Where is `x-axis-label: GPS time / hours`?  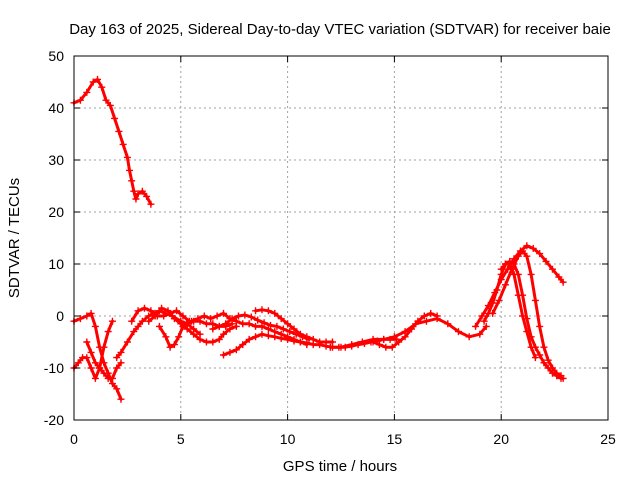
x-axis-label: GPS time / hours is located at coordinates (340, 466).